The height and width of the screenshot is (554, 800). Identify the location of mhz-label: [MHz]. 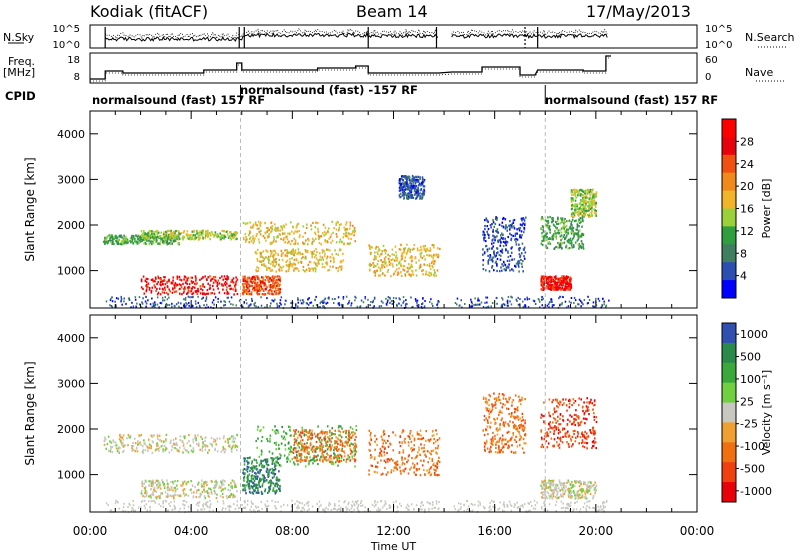
(19, 72).